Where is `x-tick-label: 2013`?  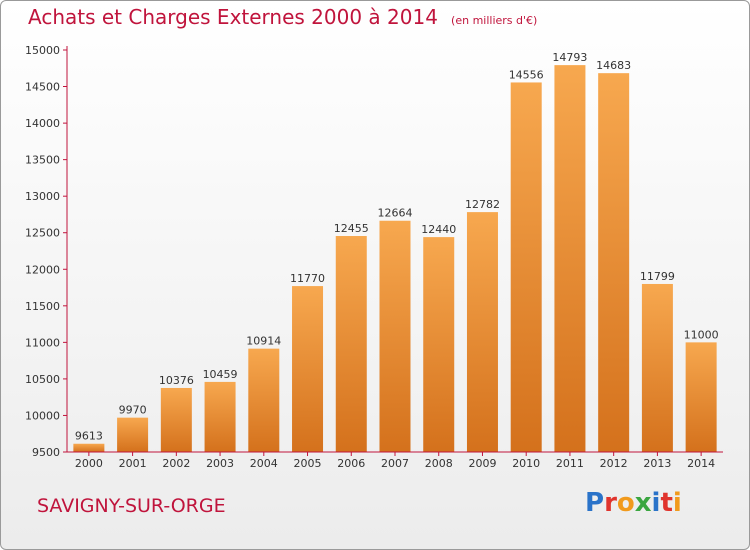
x-tick-label: 2013 is located at coordinates (657, 463).